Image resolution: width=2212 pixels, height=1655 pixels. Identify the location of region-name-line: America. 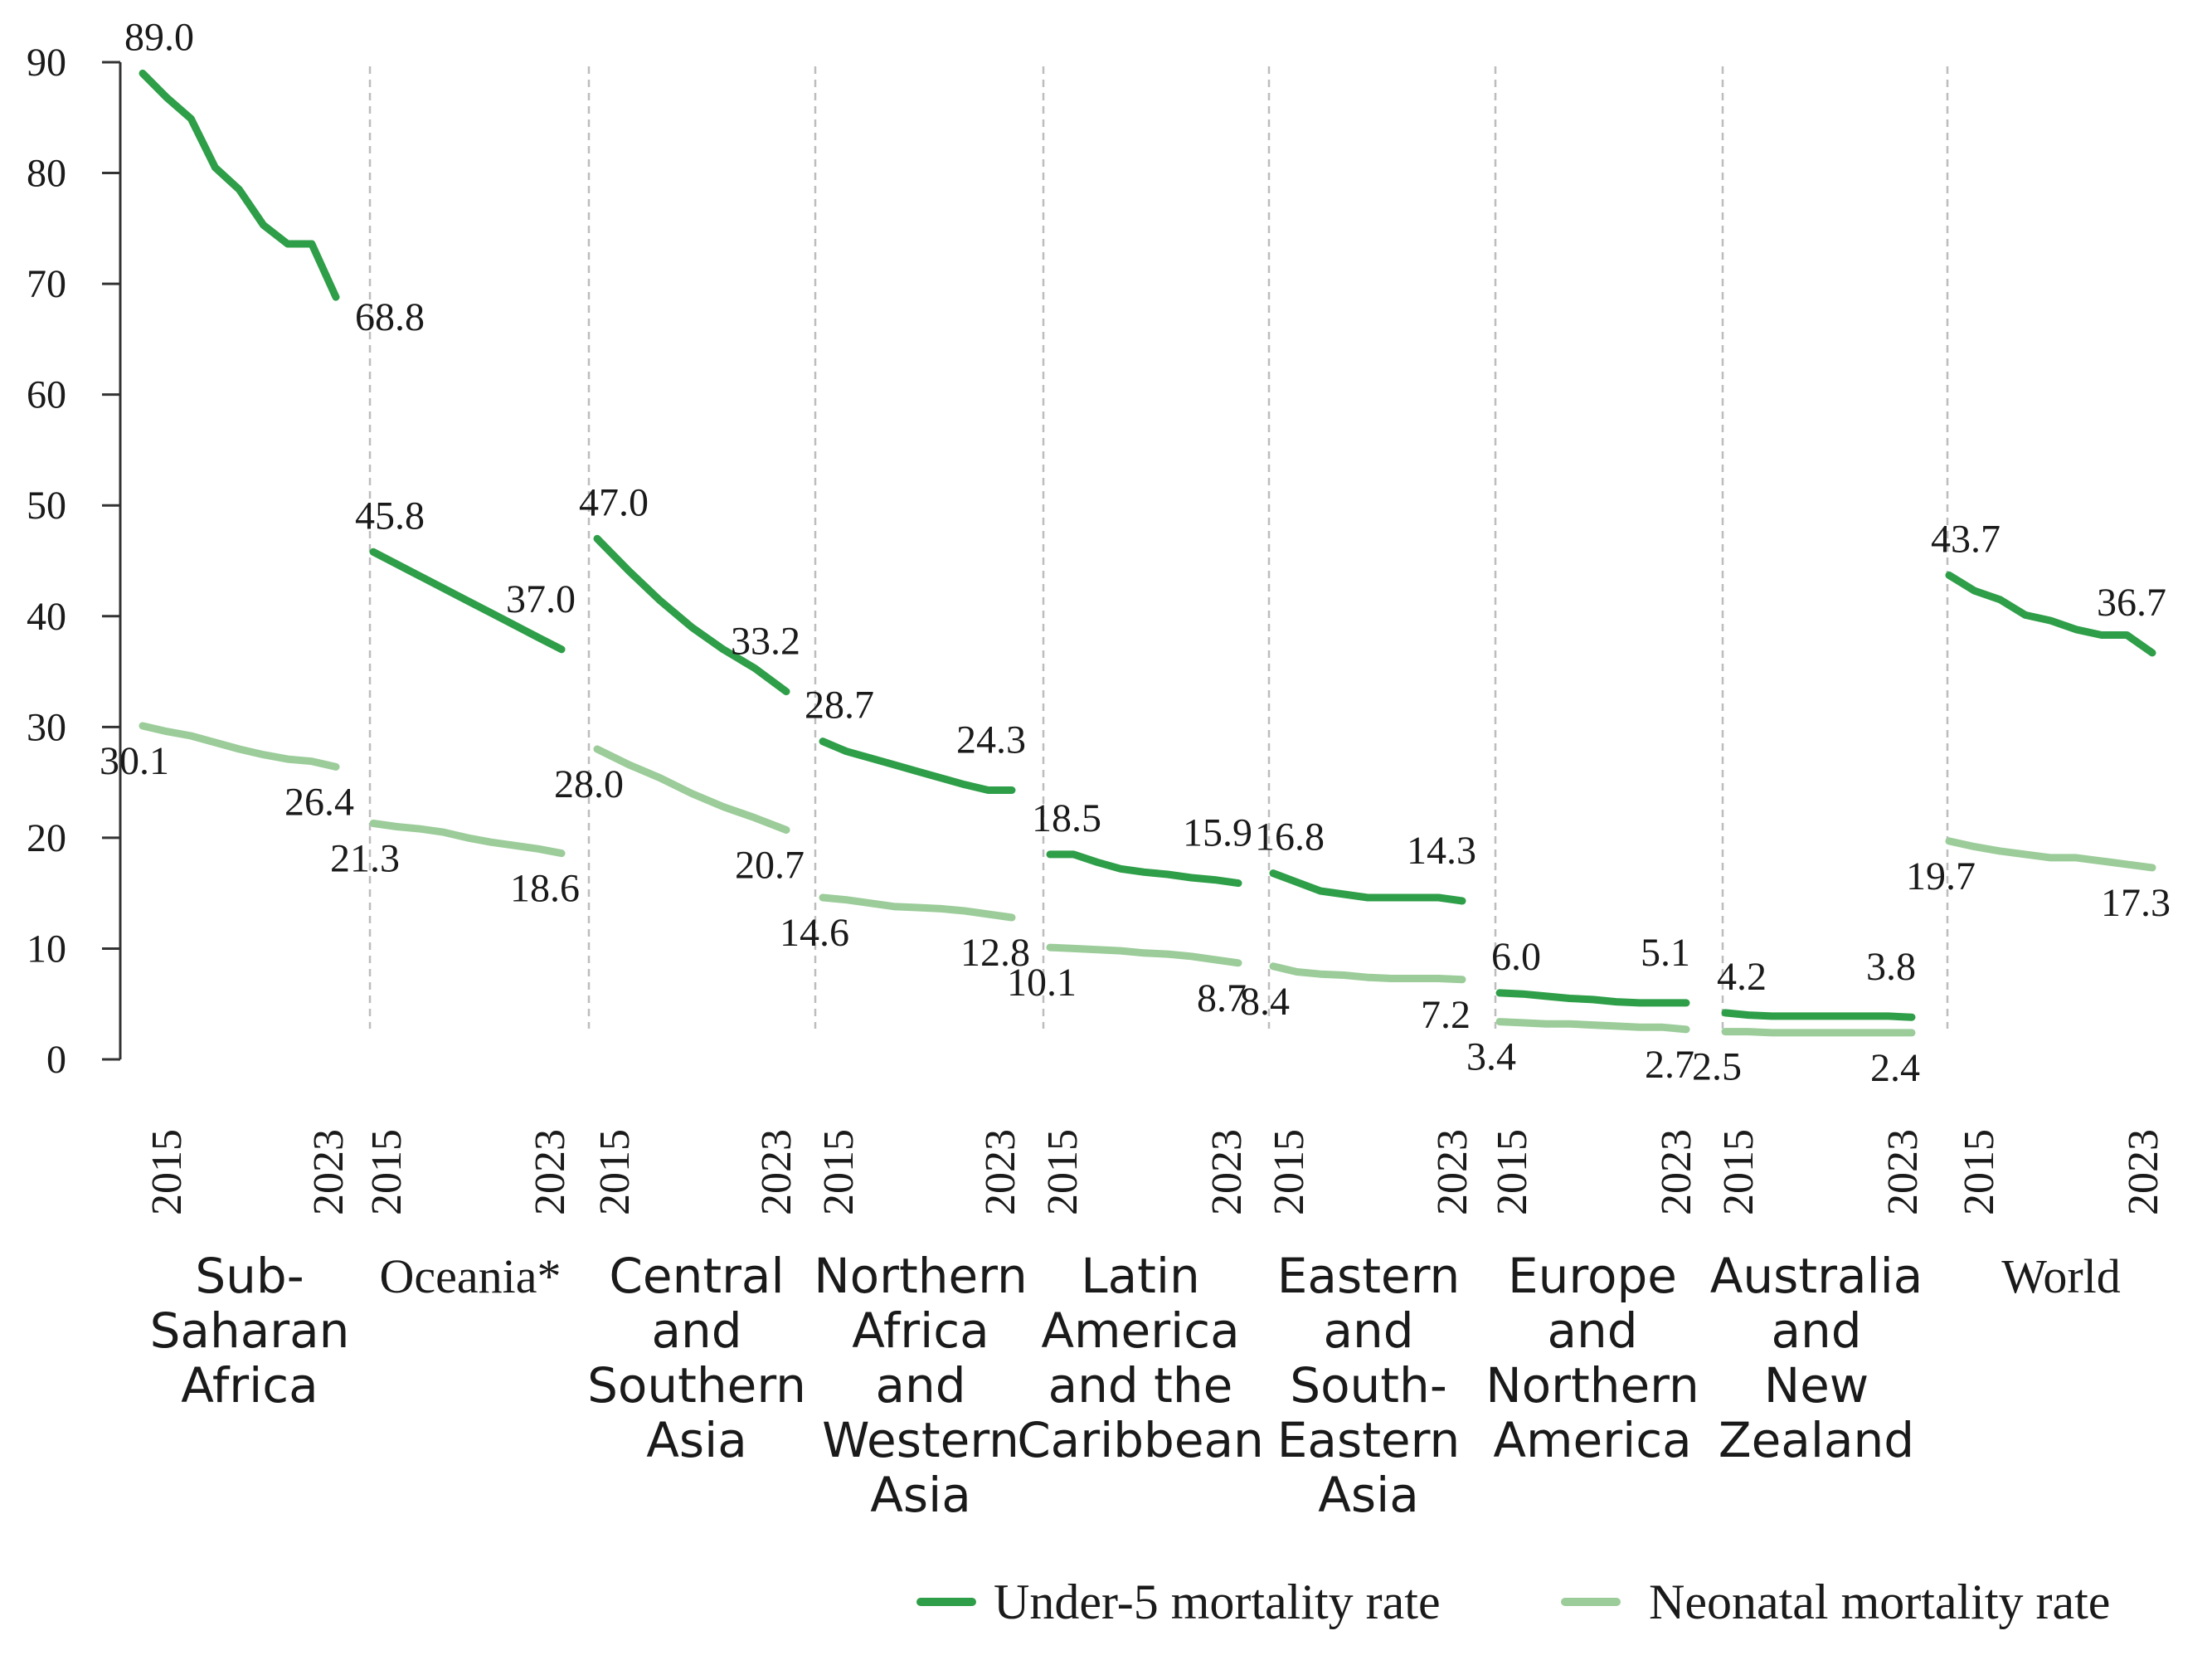
(1592, 1440).